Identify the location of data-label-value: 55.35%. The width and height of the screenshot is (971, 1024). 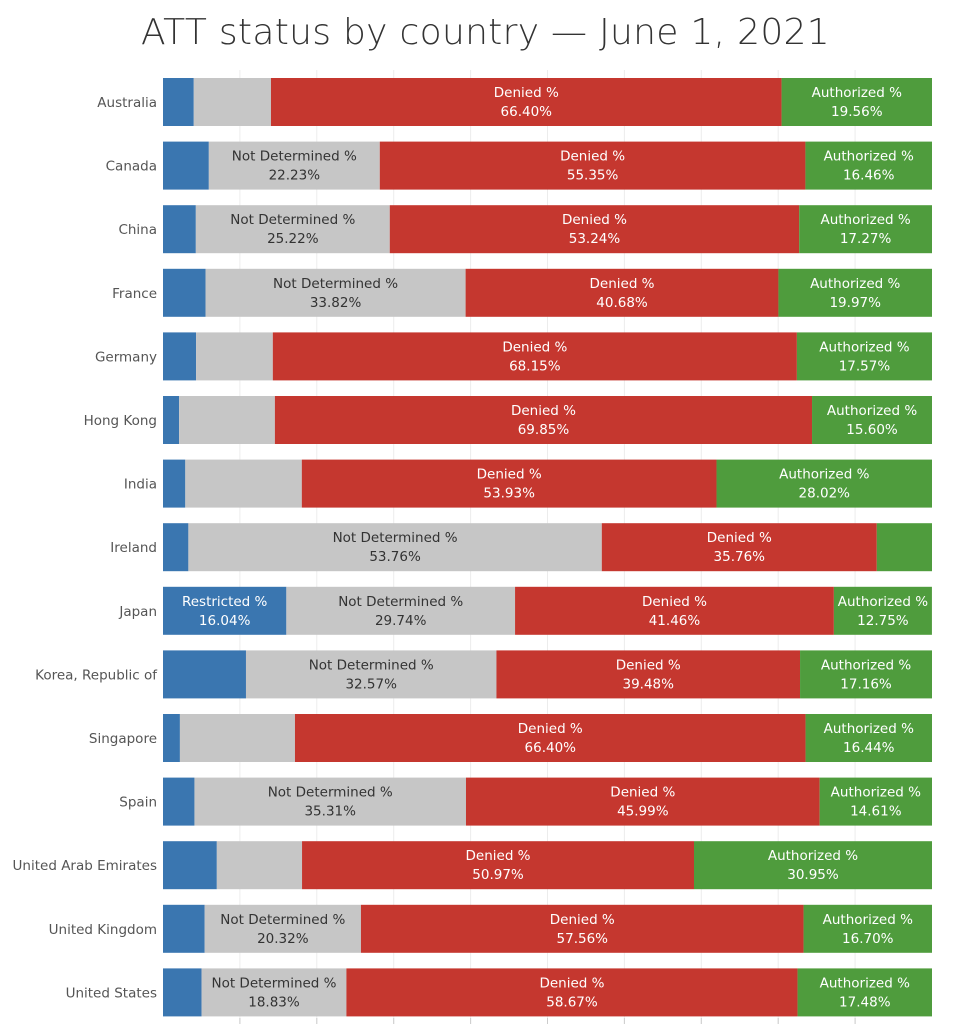
(593, 176).